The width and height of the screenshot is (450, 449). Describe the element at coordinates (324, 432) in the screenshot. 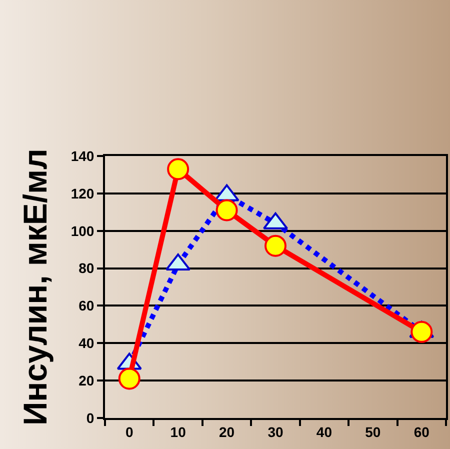

I see `x-tick-label: 40` at that location.